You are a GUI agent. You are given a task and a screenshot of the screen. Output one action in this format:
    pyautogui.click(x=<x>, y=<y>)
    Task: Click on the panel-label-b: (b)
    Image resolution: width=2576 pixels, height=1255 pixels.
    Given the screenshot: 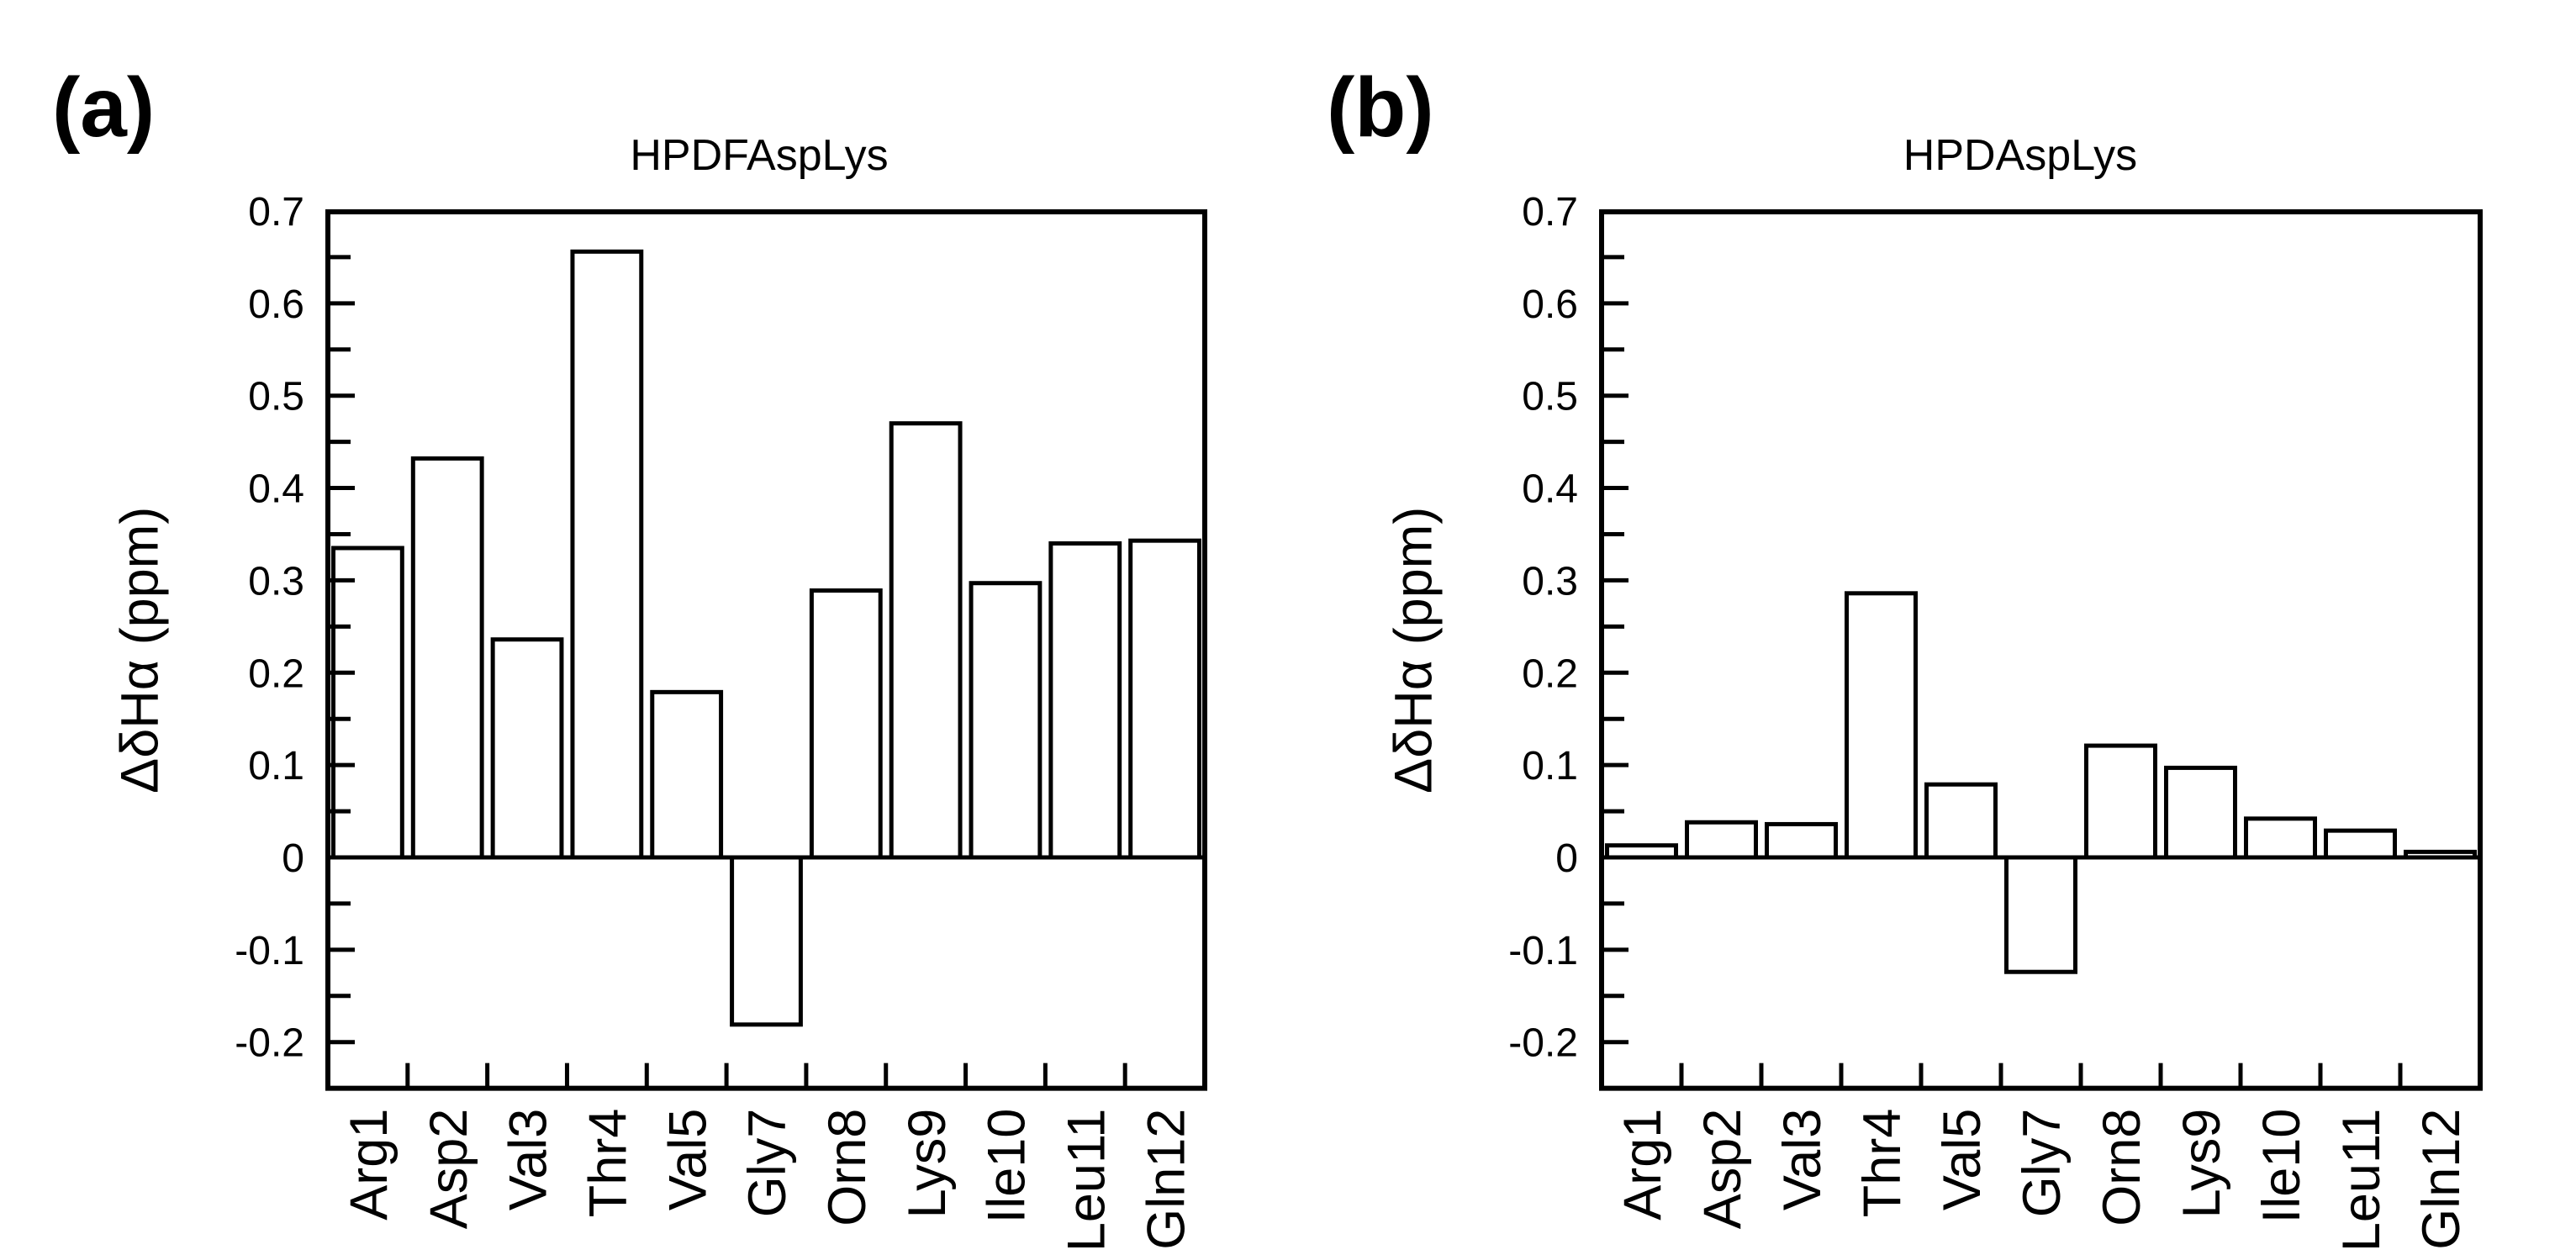 What is the action you would take?
    pyautogui.click(x=1380, y=108)
    